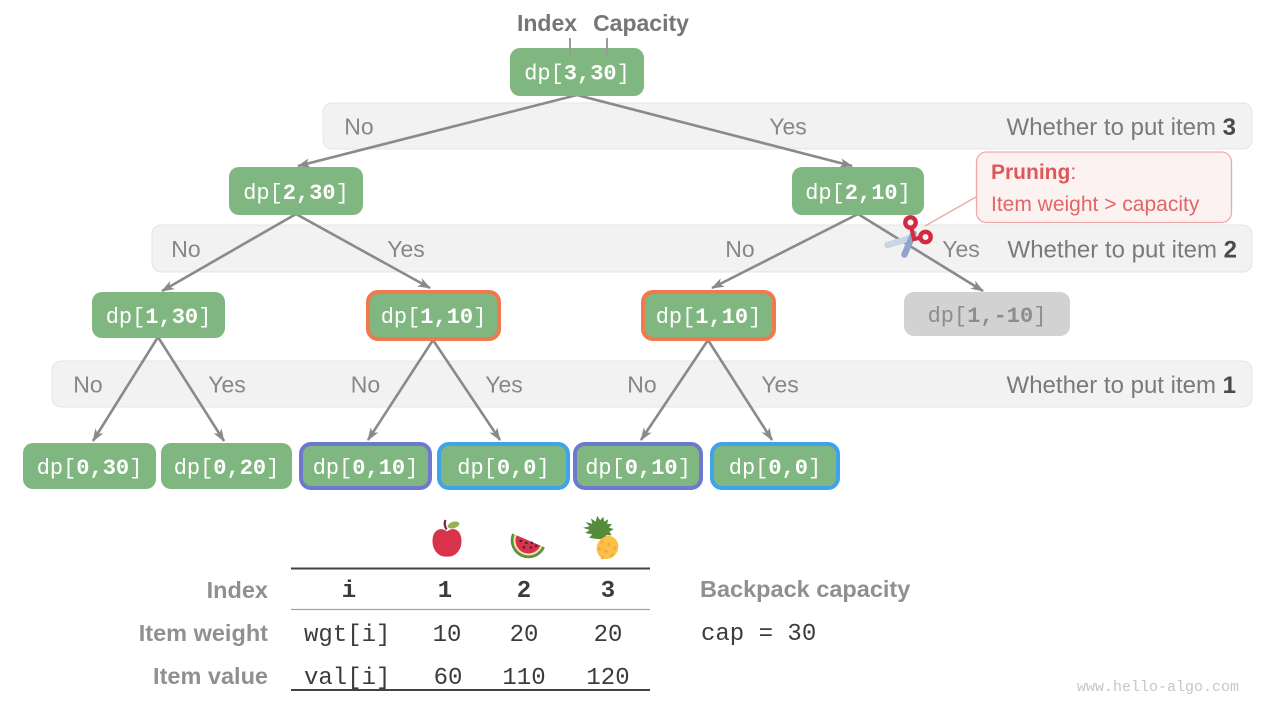  What do you see at coordinates (210, 676) in the screenshot?
I see `svg-text: Item value` at bounding box center [210, 676].